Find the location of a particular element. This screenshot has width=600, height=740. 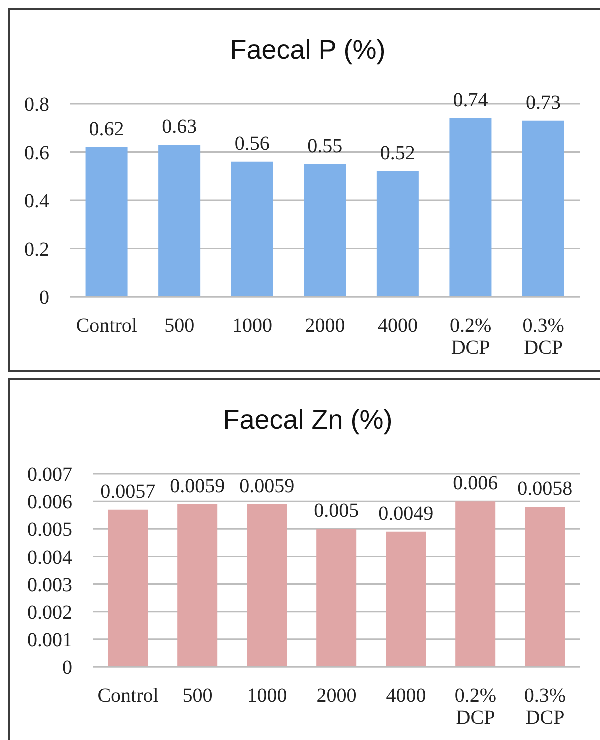

data-label: 0.73 is located at coordinates (543, 103).